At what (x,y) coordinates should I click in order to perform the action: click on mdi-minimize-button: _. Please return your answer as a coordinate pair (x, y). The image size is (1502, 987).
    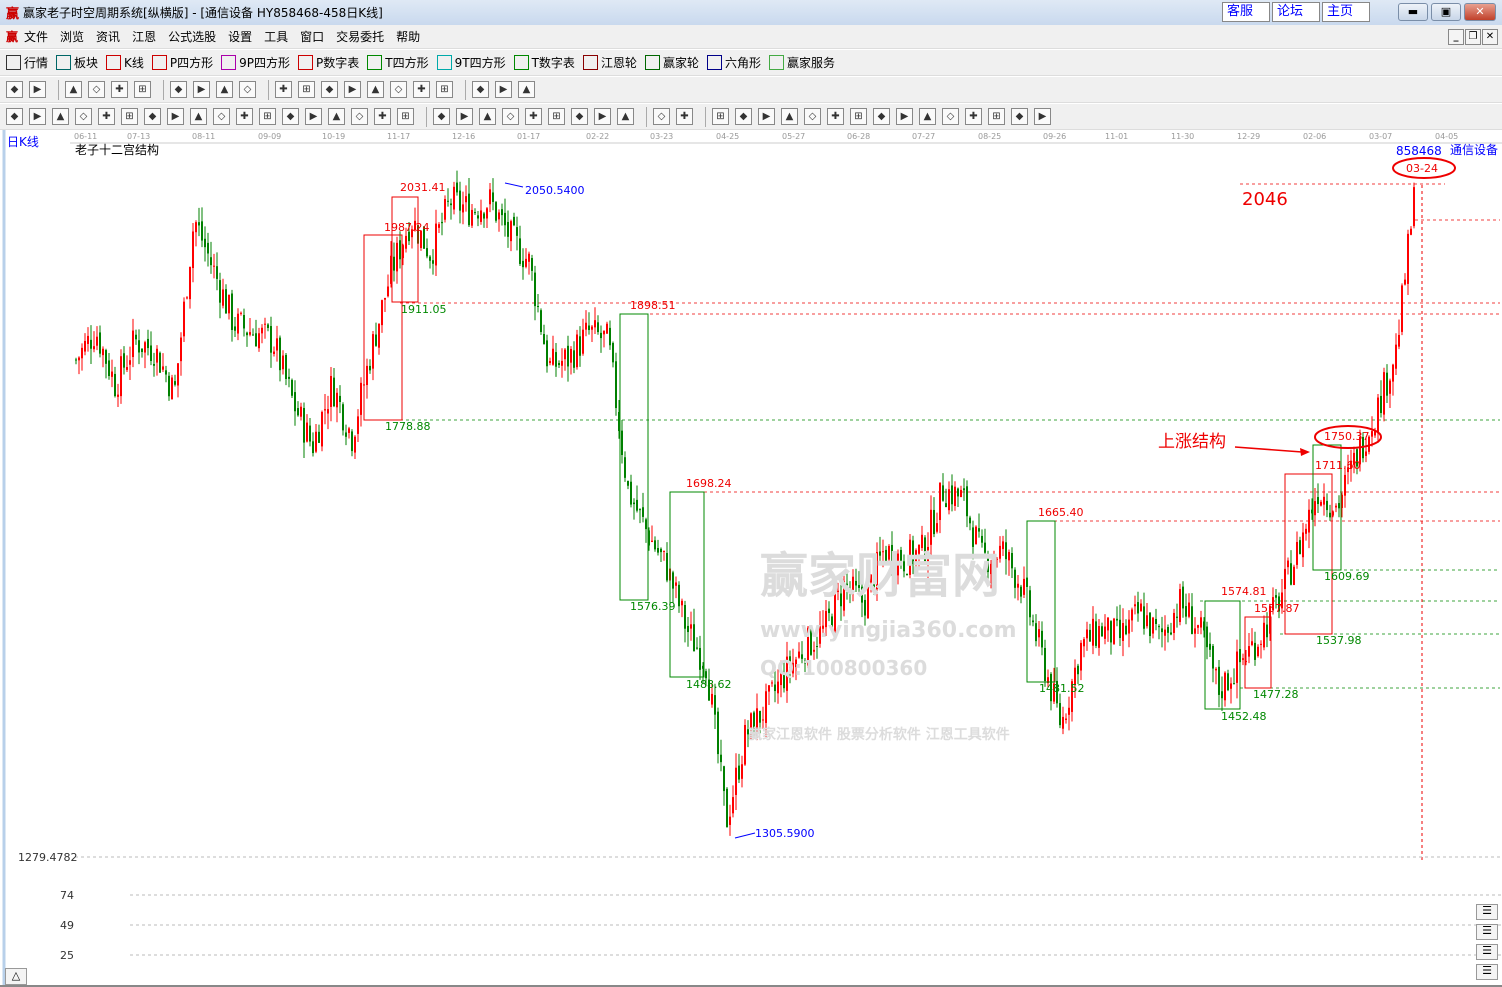
    Looking at the image, I should click on (1456, 37).